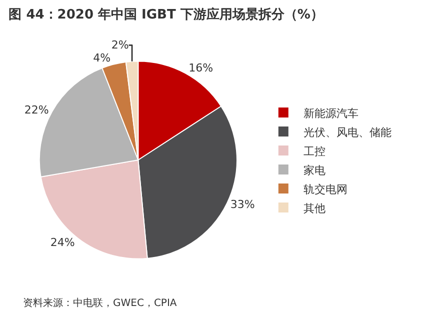  I want to click on data-label: 4%, so click(102, 58).